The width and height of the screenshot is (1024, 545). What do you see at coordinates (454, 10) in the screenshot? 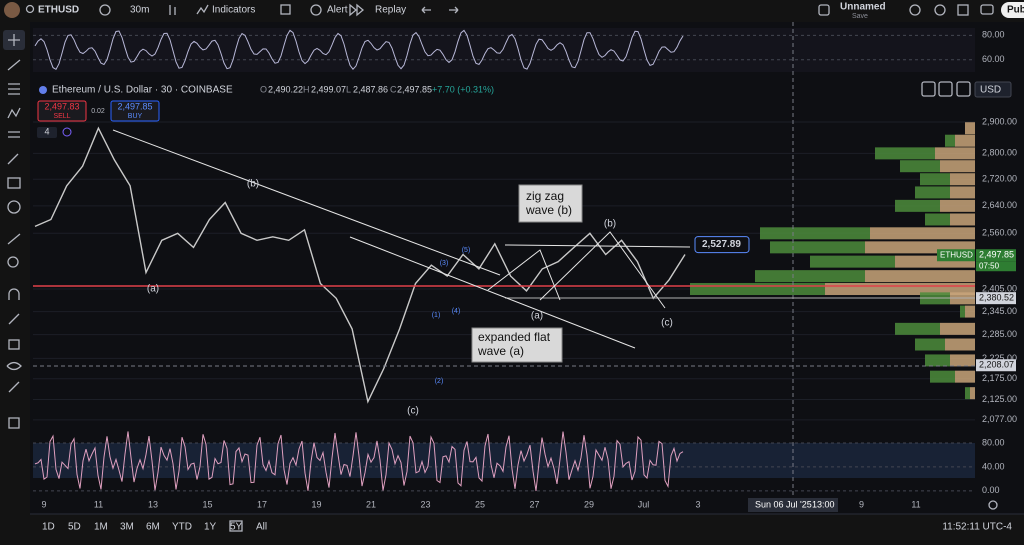
I see `redo-button` at bounding box center [454, 10].